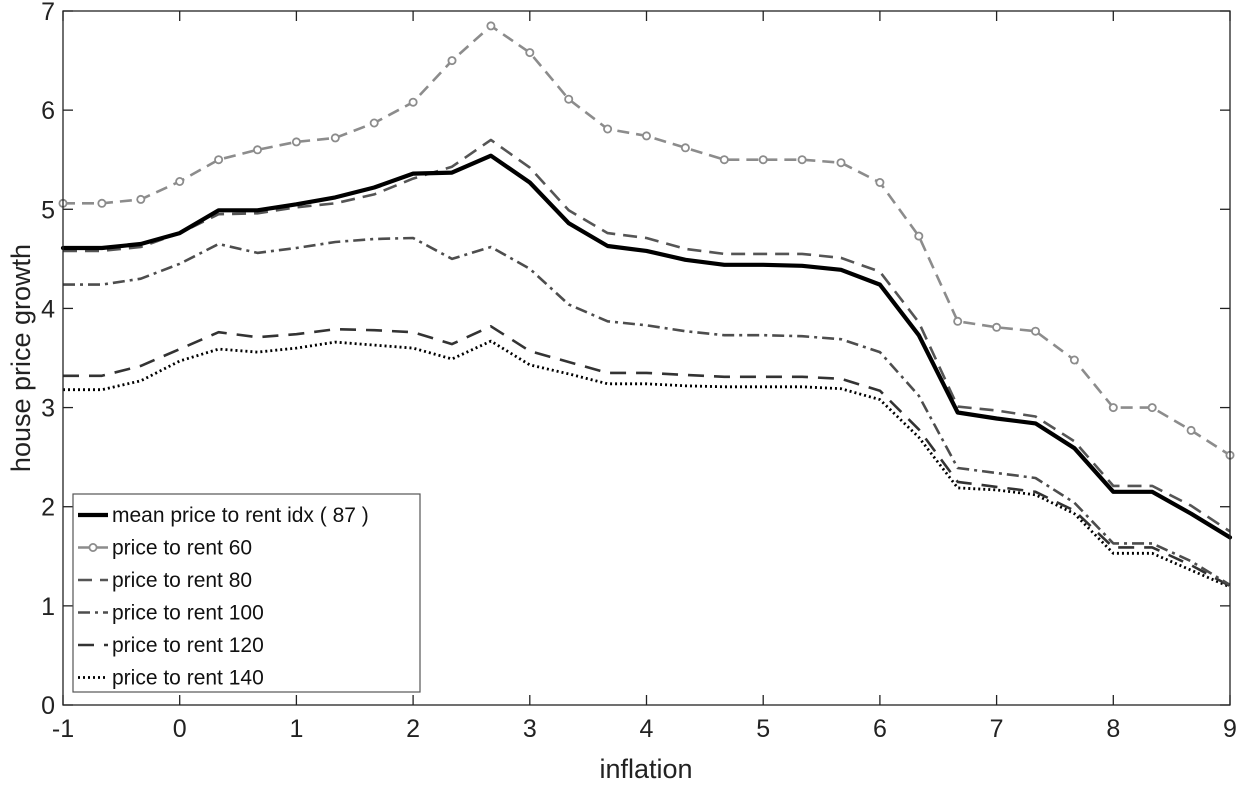 This screenshot has width=1242, height=786. Describe the element at coordinates (48, 309) in the screenshot. I see `y-tick-label: 4` at that location.